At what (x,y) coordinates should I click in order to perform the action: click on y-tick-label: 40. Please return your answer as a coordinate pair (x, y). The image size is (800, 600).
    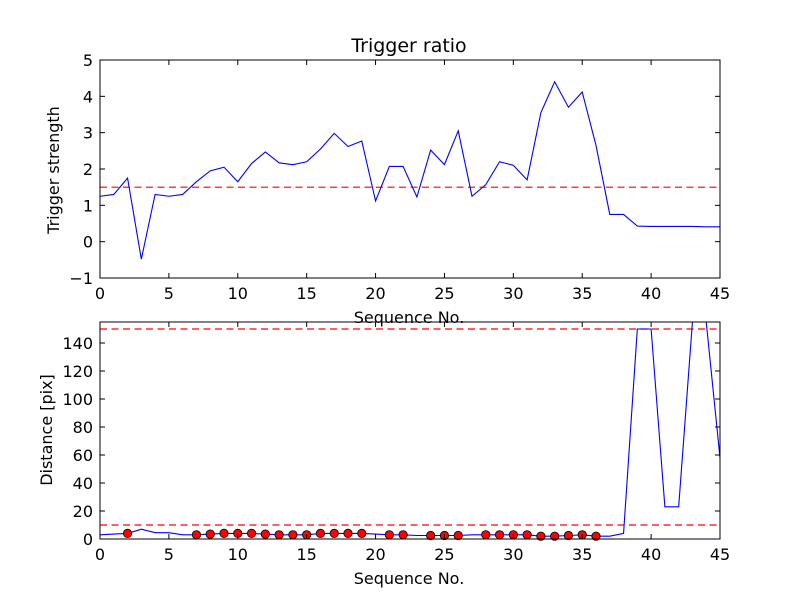
    Looking at the image, I should click on (83, 483).